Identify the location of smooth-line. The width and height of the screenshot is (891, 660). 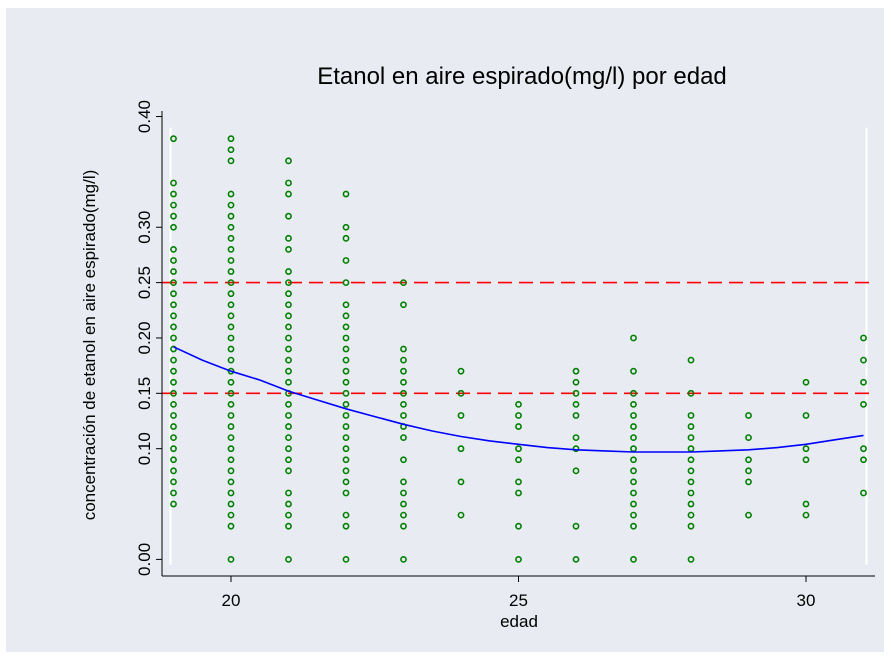
(518, 399).